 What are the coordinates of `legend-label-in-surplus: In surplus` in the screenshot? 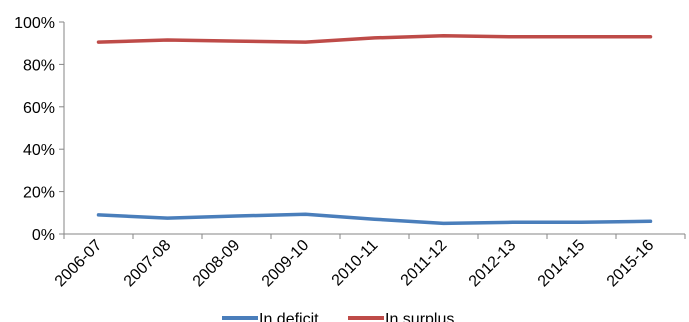 It's located at (419, 316).